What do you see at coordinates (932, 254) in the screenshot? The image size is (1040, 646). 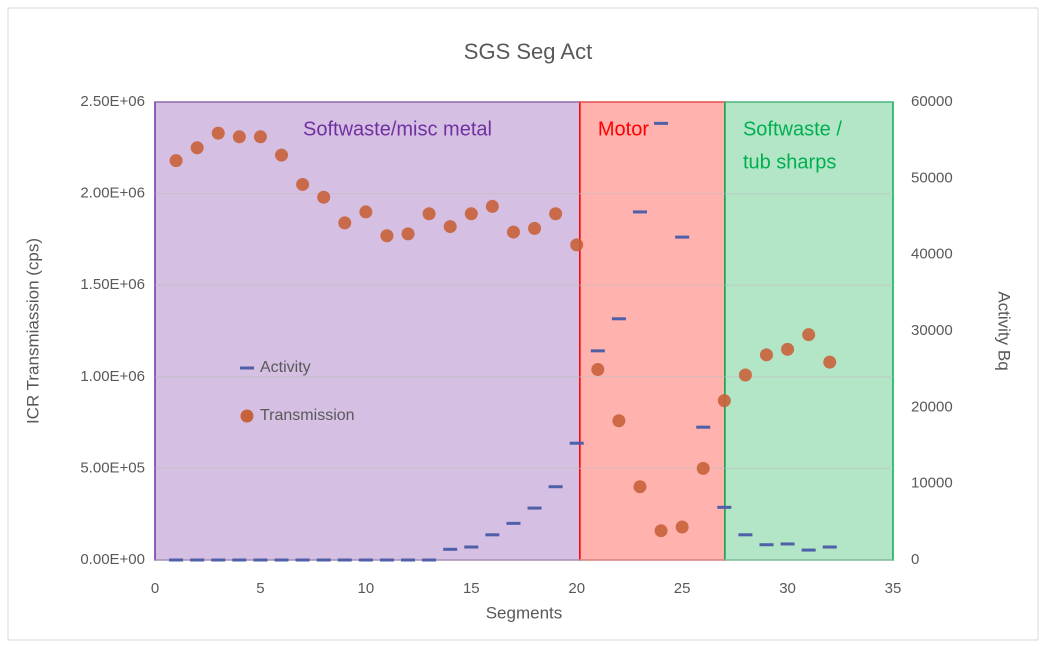 I see `y2-tick-label: 40000` at bounding box center [932, 254].